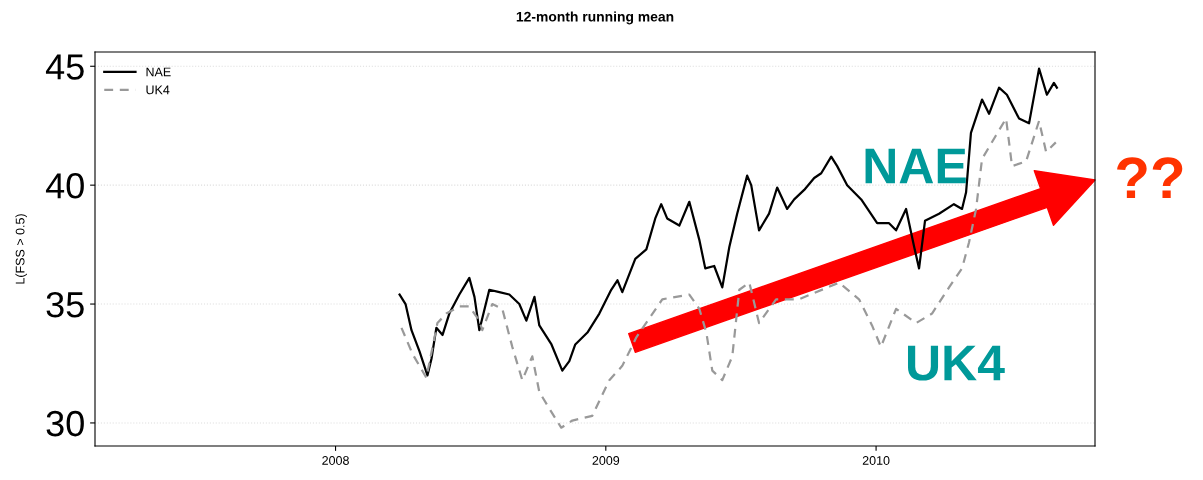 The width and height of the screenshot is (1203, 480). Describe the element at coordinates (21, 249) in the screenshot. I see `y-axis-title: L(FSS > 0.5)` at that location.